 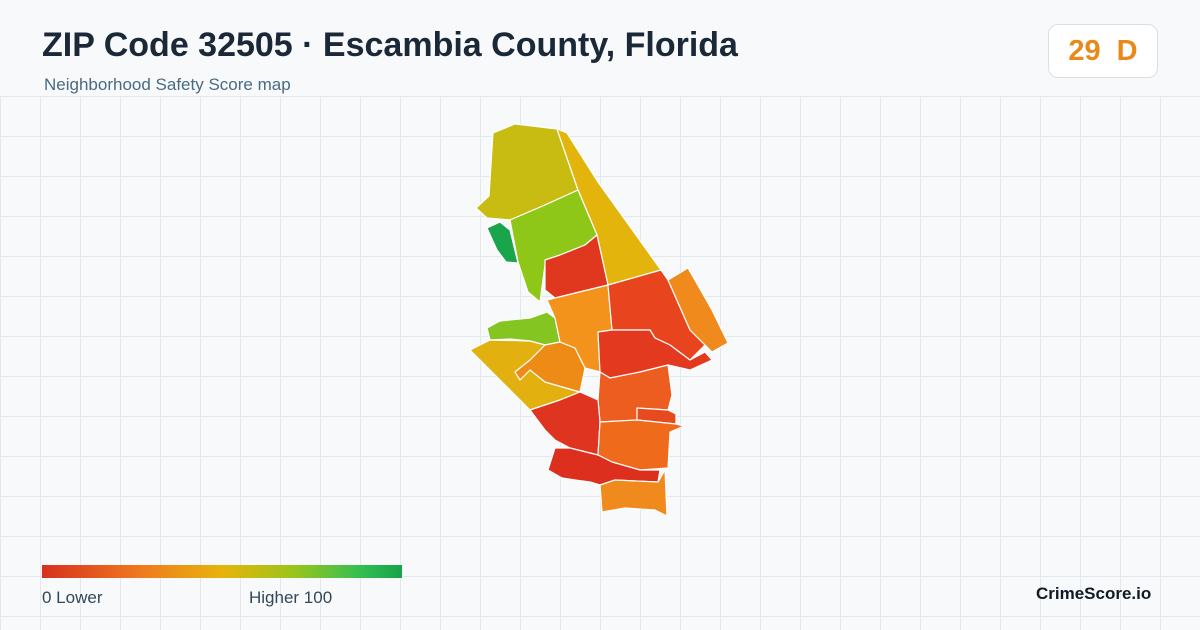 I want to click on brand-logo-text: CrimeScore.io, so click(x=1094, y=593).